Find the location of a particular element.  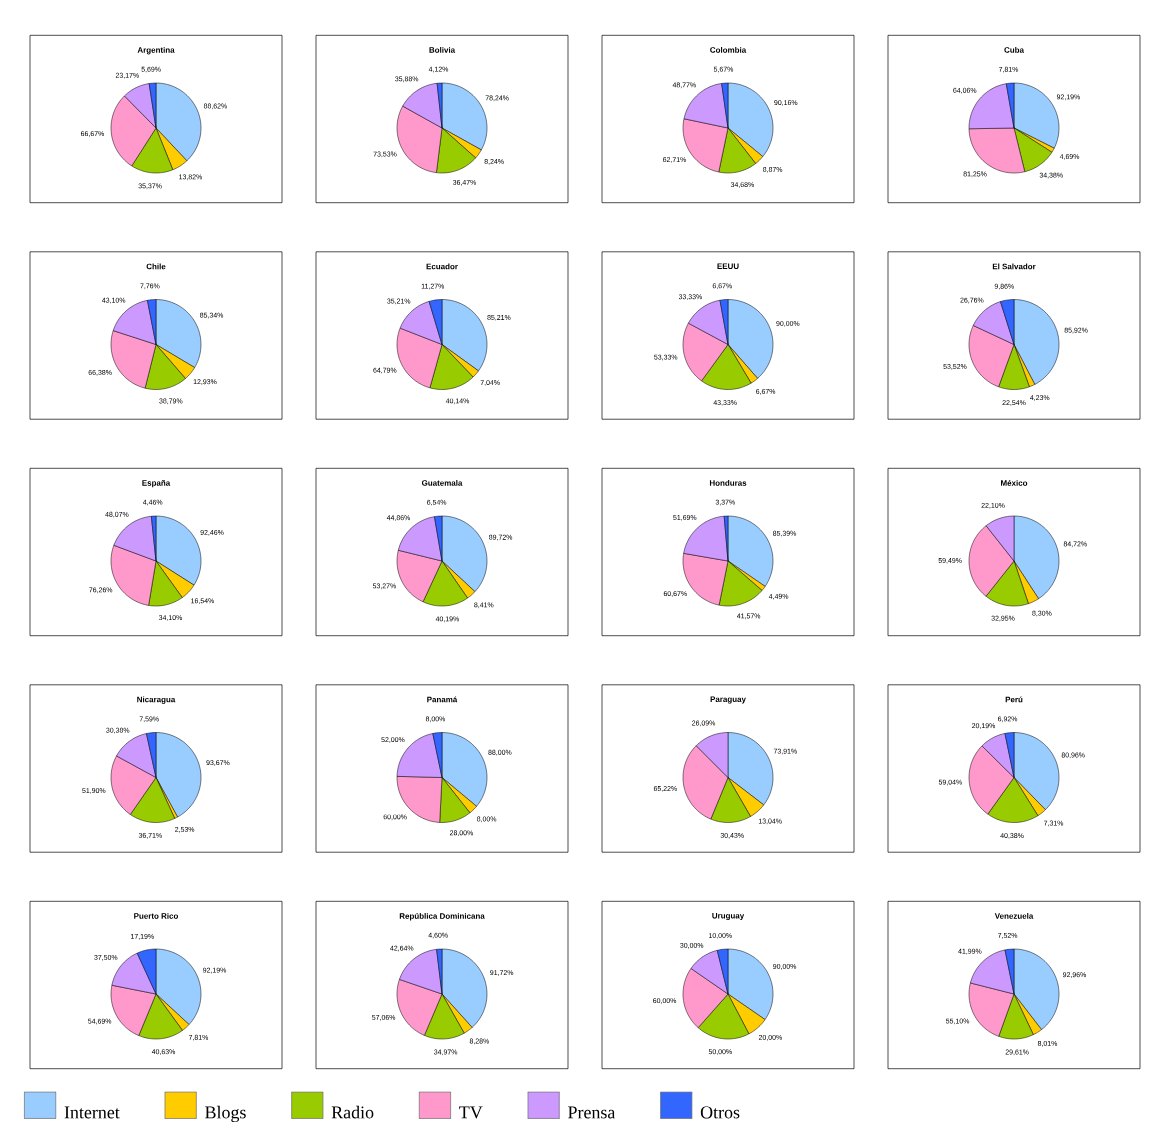

legend-label: Prensa is located at coordinates (592, 1112).